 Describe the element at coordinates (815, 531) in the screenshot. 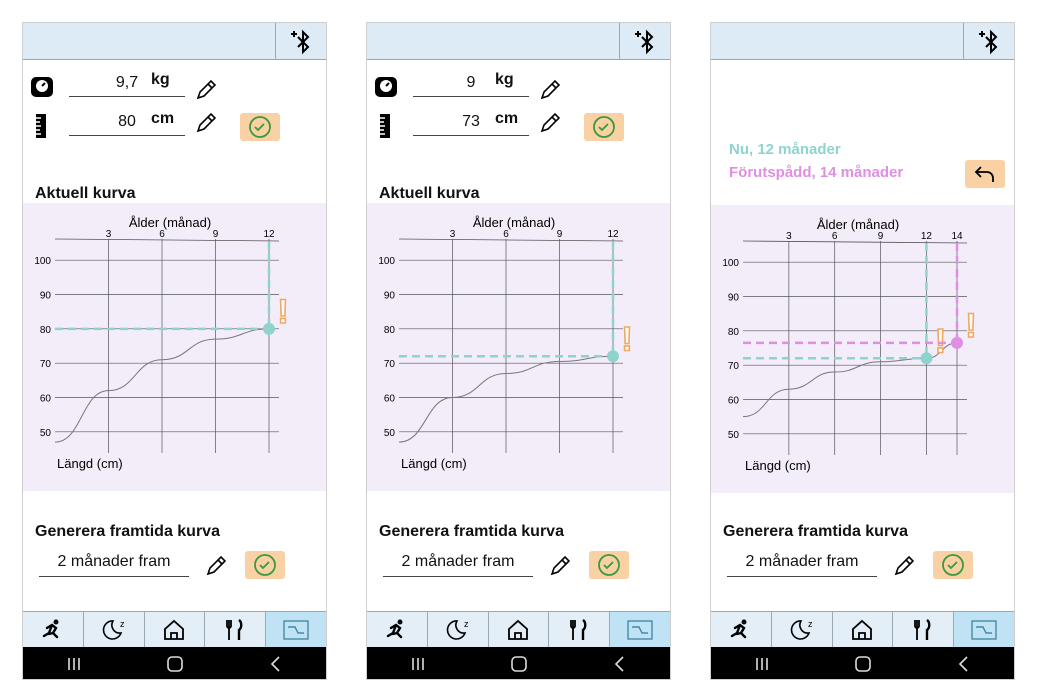

I see `future-title: Generera framtida kurva` at that location.